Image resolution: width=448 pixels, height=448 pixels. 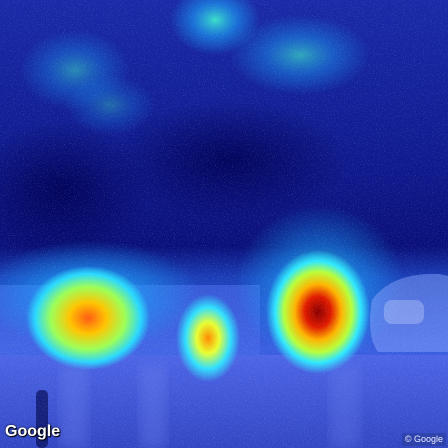 I want to click on copyright-badge: © Google, so click(x=423, y=439).